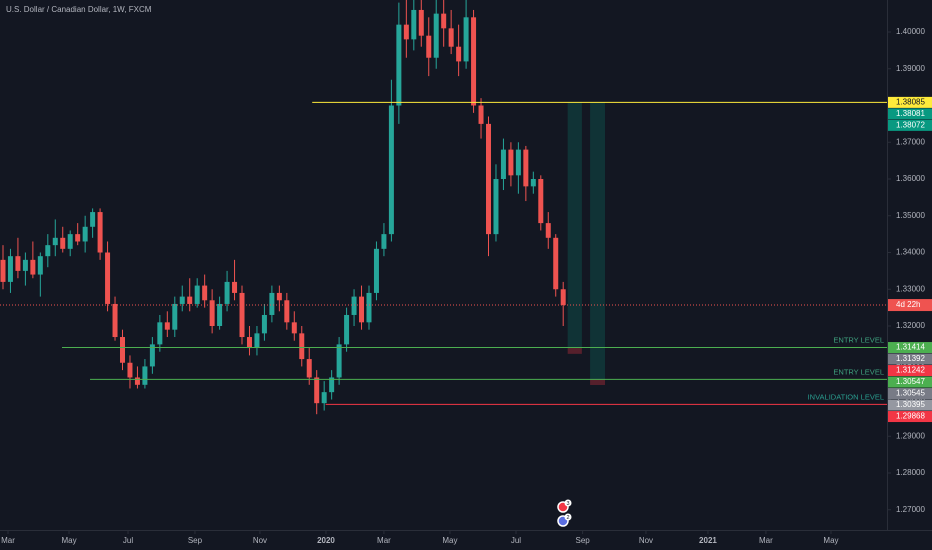 This screenshot has height=550, width=932. I want to click on countdown-label: 4d 22h, so click(908, 304).